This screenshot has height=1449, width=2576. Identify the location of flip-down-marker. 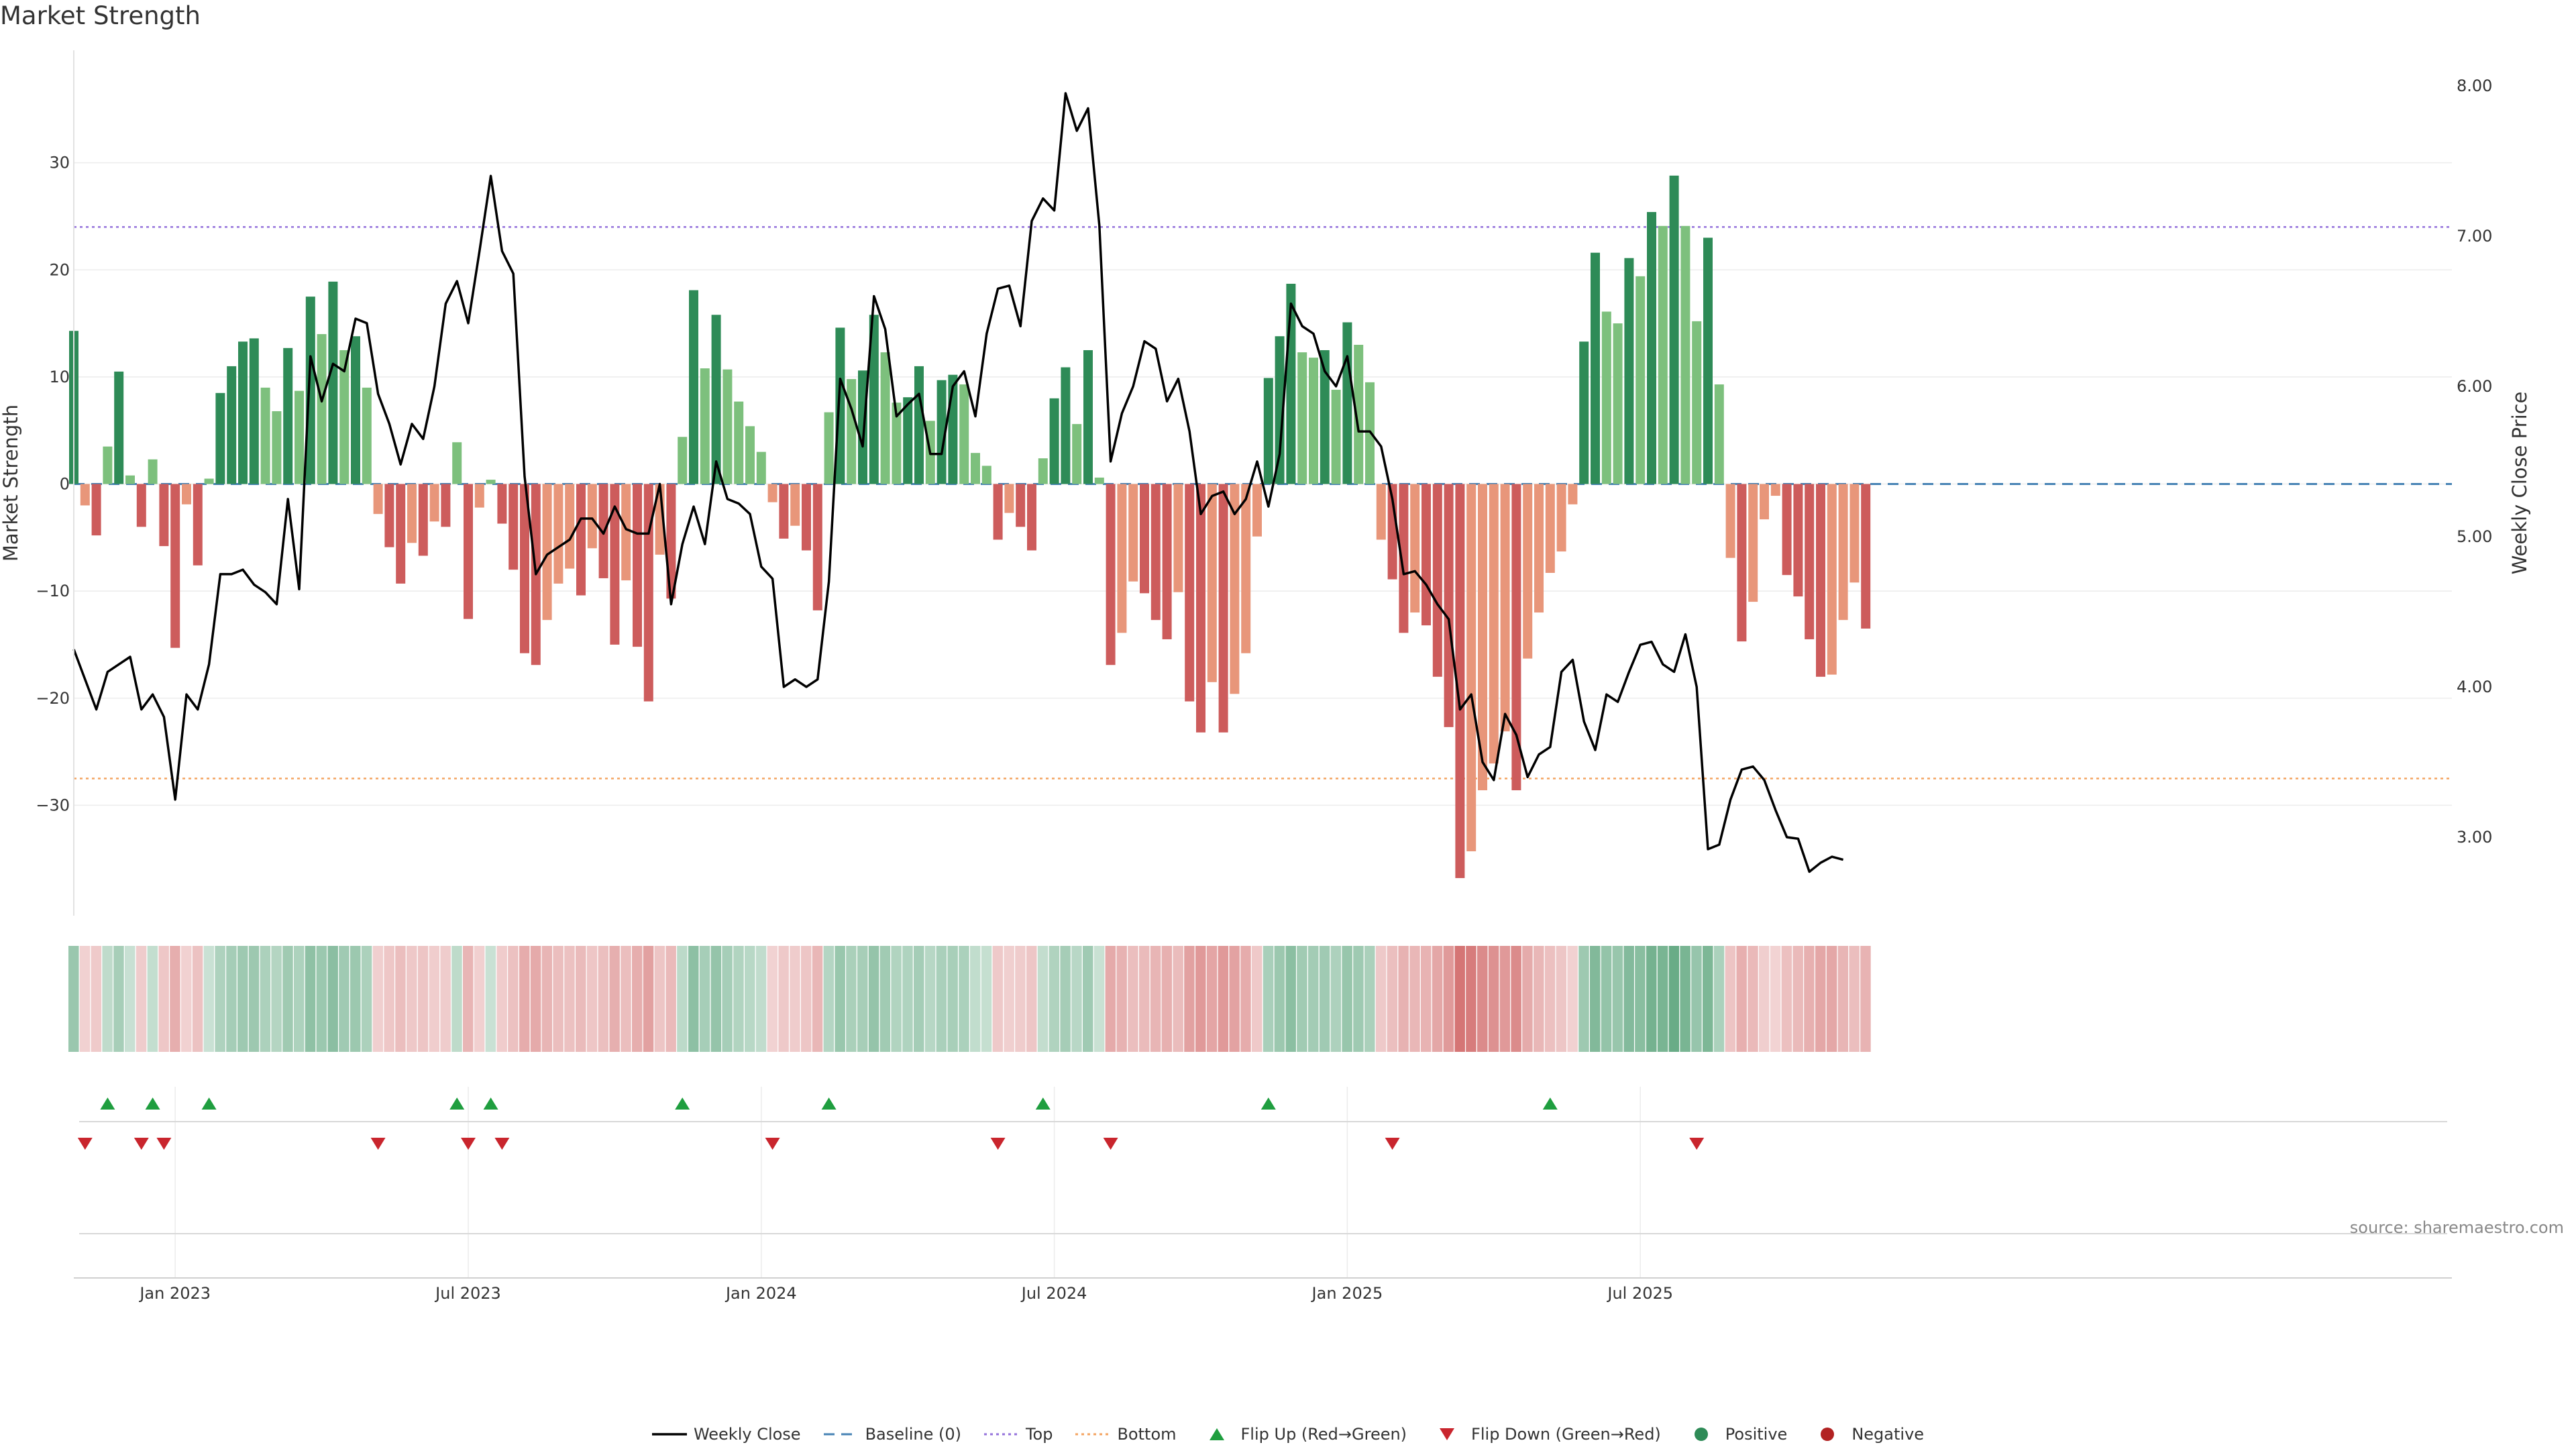
(502, 1144).